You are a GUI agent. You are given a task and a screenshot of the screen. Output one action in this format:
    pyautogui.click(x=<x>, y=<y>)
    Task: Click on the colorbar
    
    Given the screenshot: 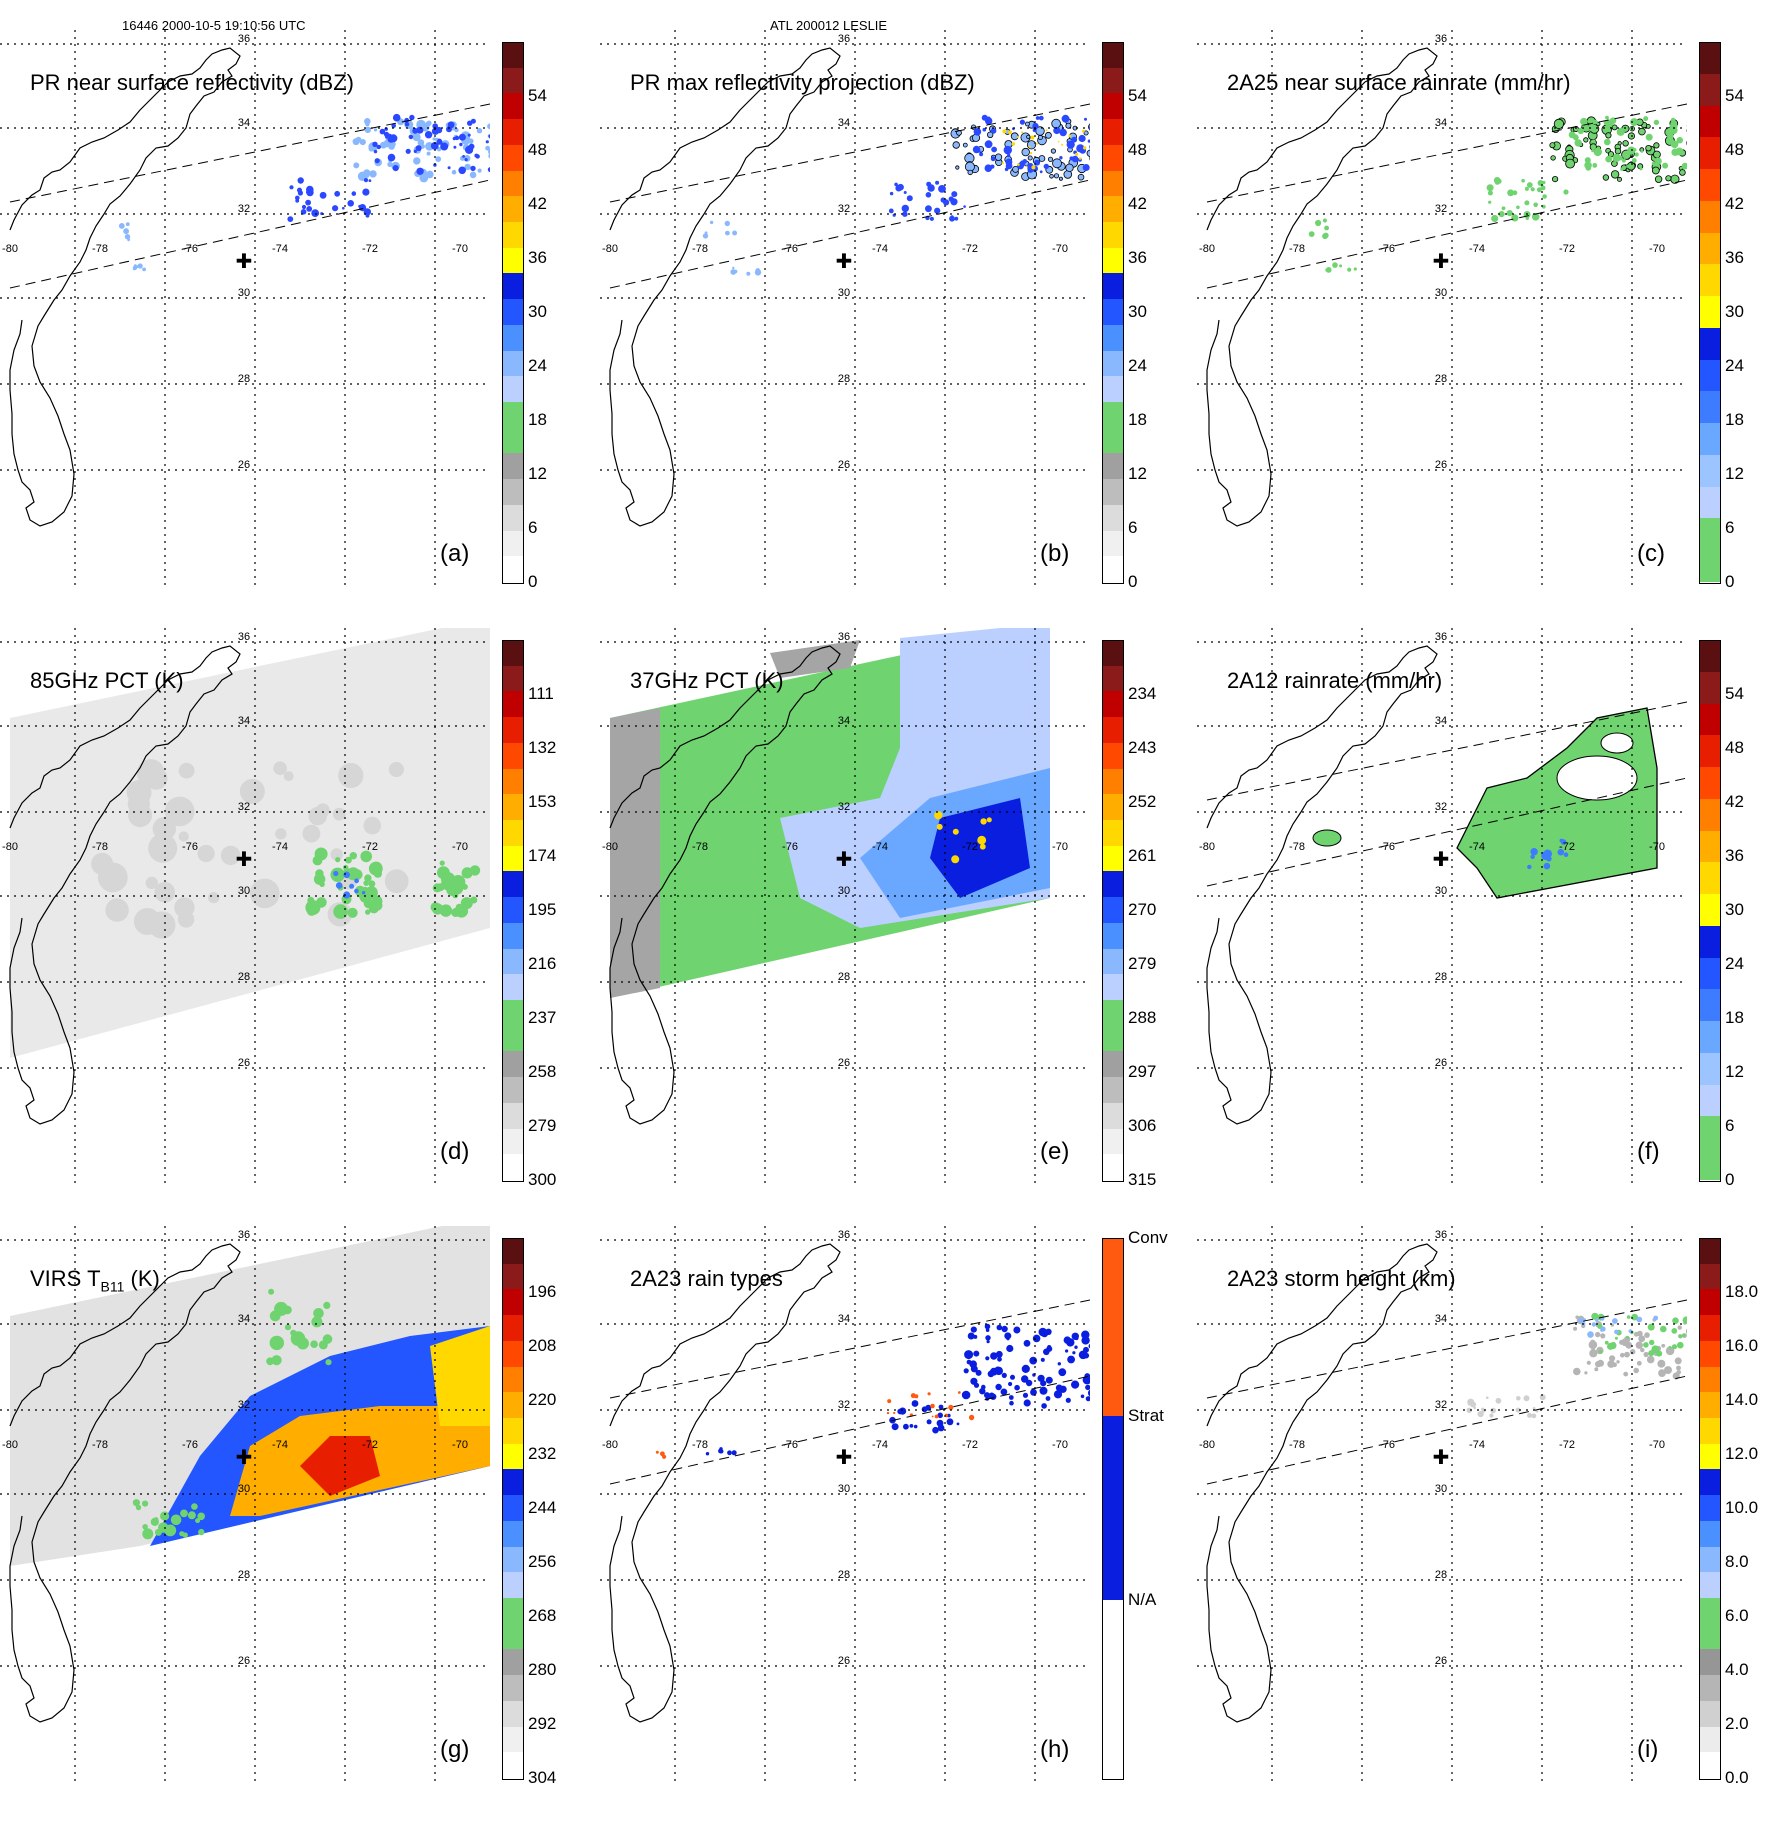 What is the action you would take?
    pyautogui.click(x=1710, y=910)
    